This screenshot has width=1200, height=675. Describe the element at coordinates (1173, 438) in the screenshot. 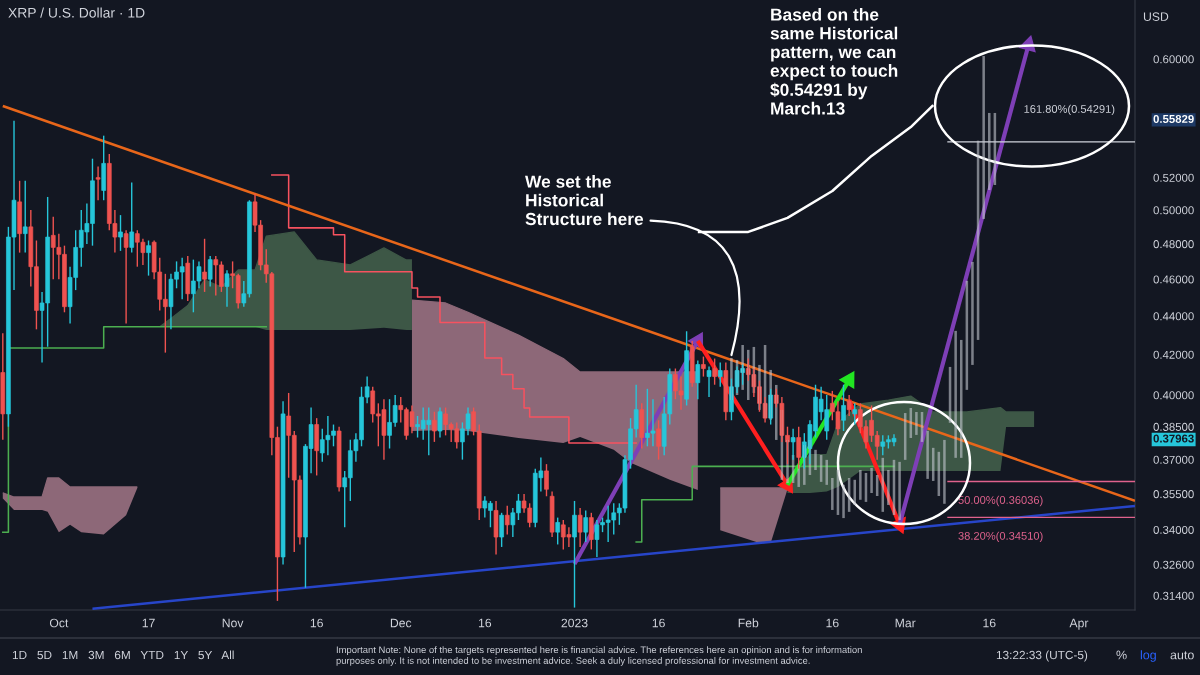

I see `y-tick-label: 0.37963` at that location.